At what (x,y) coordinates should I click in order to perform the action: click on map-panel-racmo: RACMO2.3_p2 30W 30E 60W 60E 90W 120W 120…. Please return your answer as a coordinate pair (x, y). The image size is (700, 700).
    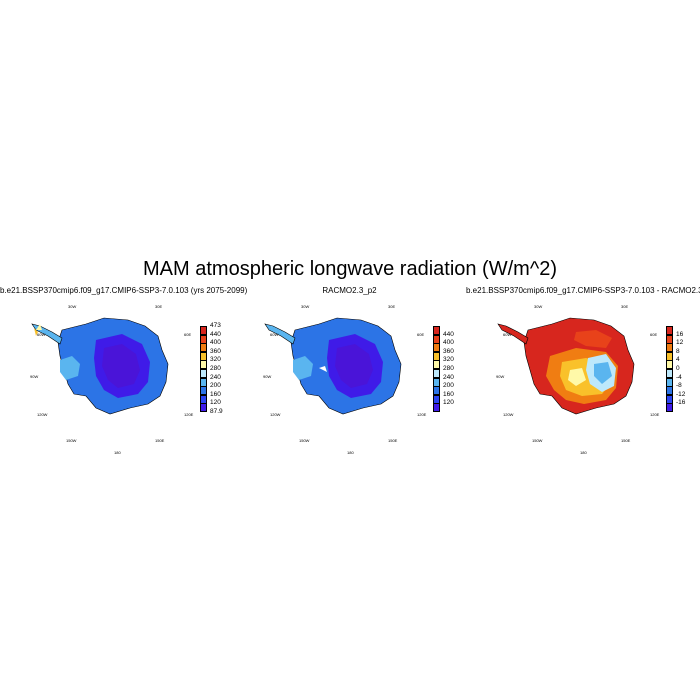
    Looking at the image, I should click on (349, 370).